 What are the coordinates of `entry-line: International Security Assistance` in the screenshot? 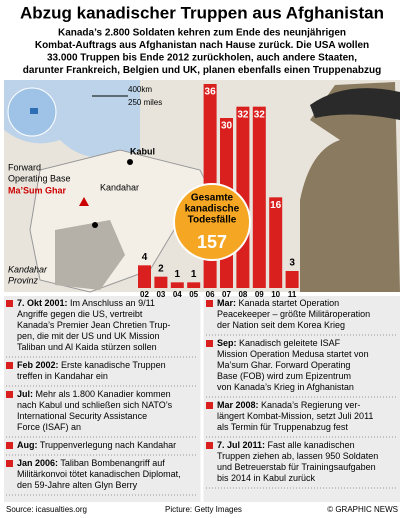 It's located at (82, 416).